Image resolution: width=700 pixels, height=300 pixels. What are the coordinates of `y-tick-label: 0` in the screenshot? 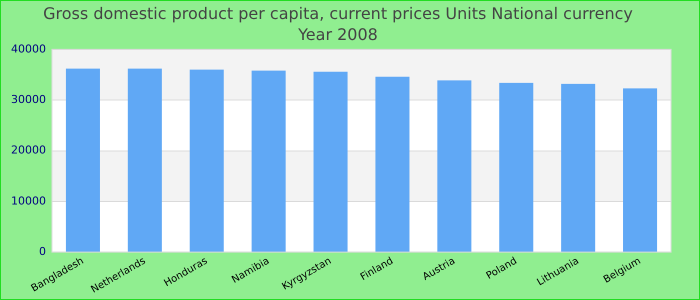 It's located at (42, 251).